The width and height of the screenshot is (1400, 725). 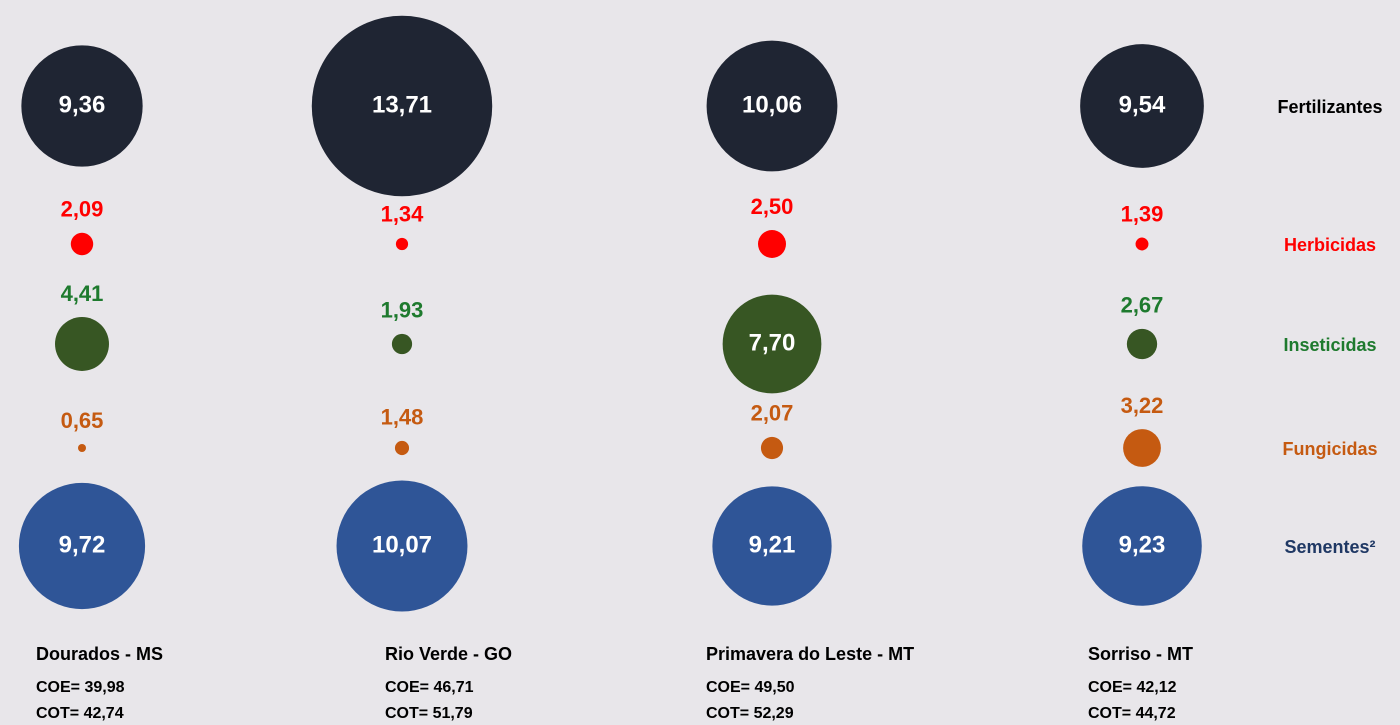 What do you see at coordinates (1329, 547) in the screenshot?
I see `legend-label: Sementes²` at bounding box center [1329, 547].